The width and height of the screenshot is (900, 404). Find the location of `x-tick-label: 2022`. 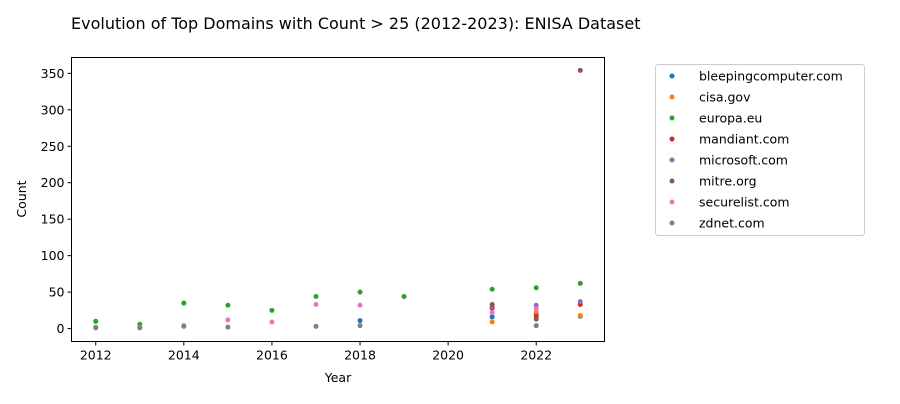

x-tick-label: 2022 is located at coordinates (536, 355).